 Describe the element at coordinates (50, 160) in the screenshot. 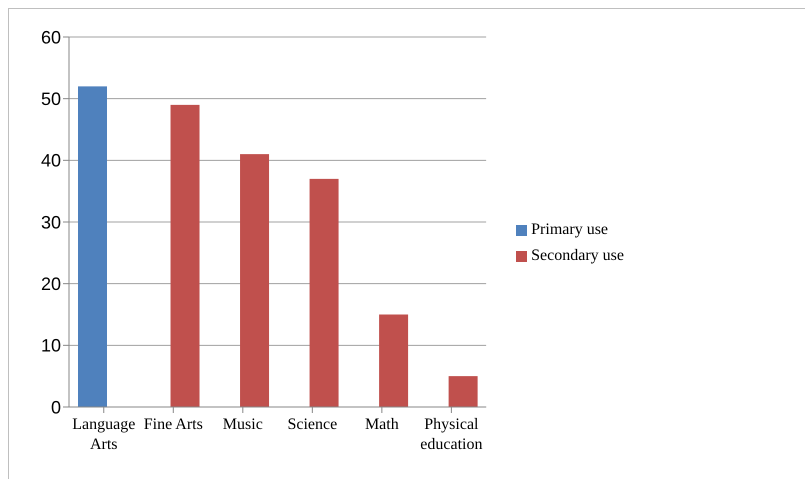

I see `y-tick-label: 40` at that location.